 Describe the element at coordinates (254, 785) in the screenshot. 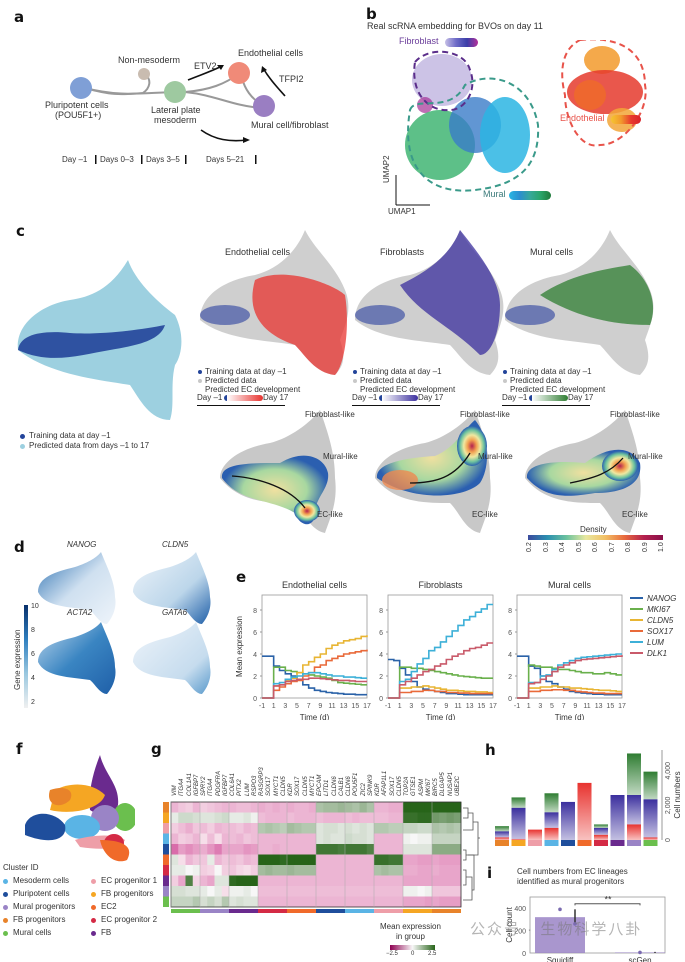

I see `heatmap-gene-label: RSPO3` at that location.